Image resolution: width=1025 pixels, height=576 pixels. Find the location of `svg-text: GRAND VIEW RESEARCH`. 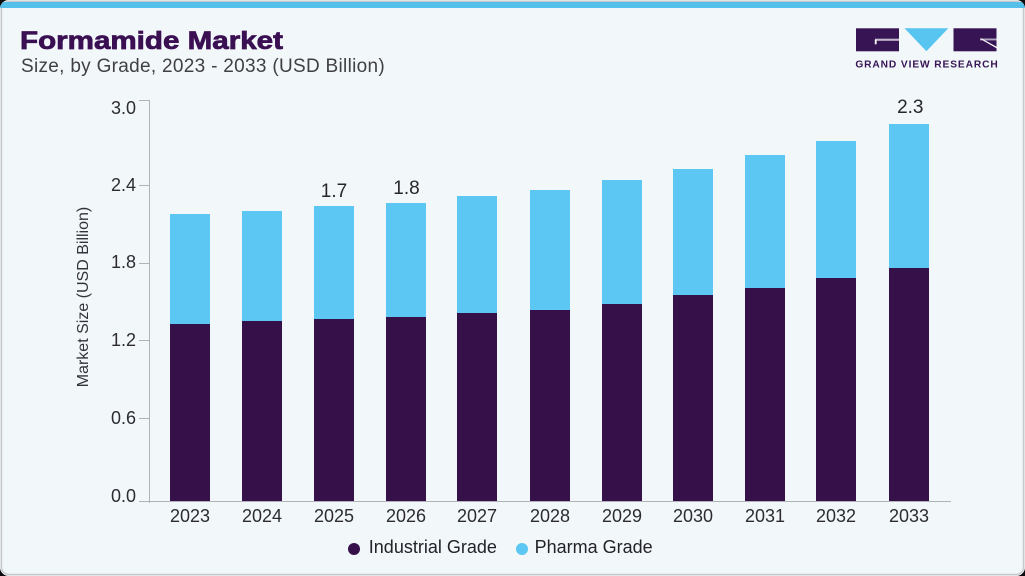

svg-text: GRAND VIEW RESEARCH is located at coordinates (926, 65).